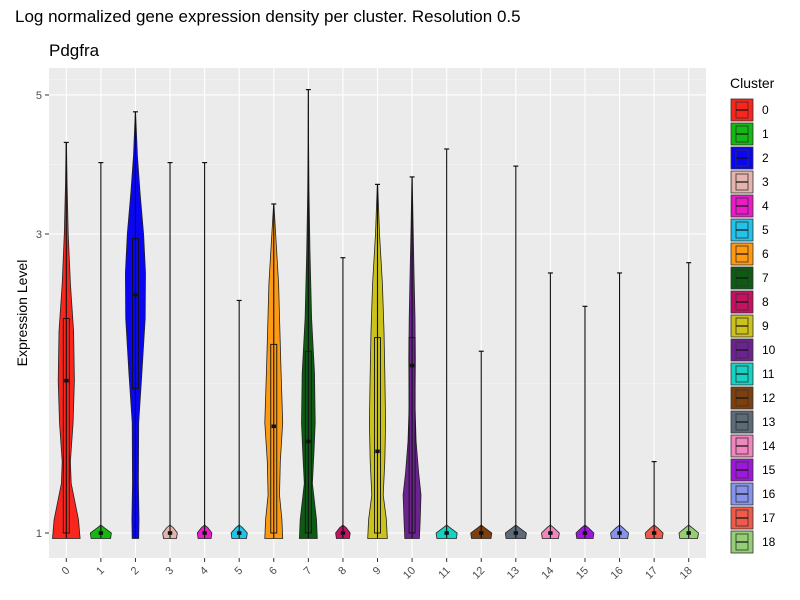 Image resolution: width=800 pixels, height=600 pixels. I want to click on legend-label: 11, so click(768, 374).